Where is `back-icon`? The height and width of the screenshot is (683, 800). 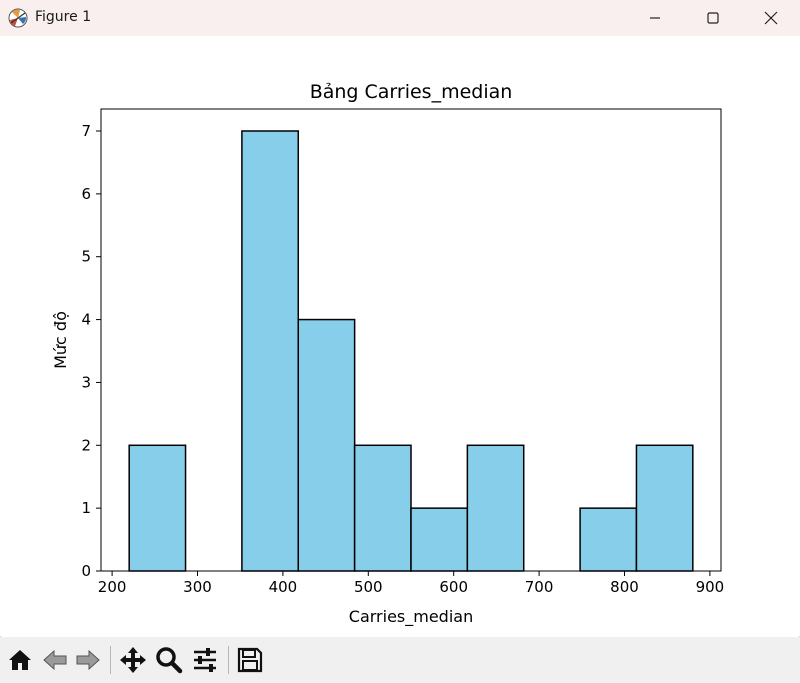
back-icon is located at coordinates (55, 660).